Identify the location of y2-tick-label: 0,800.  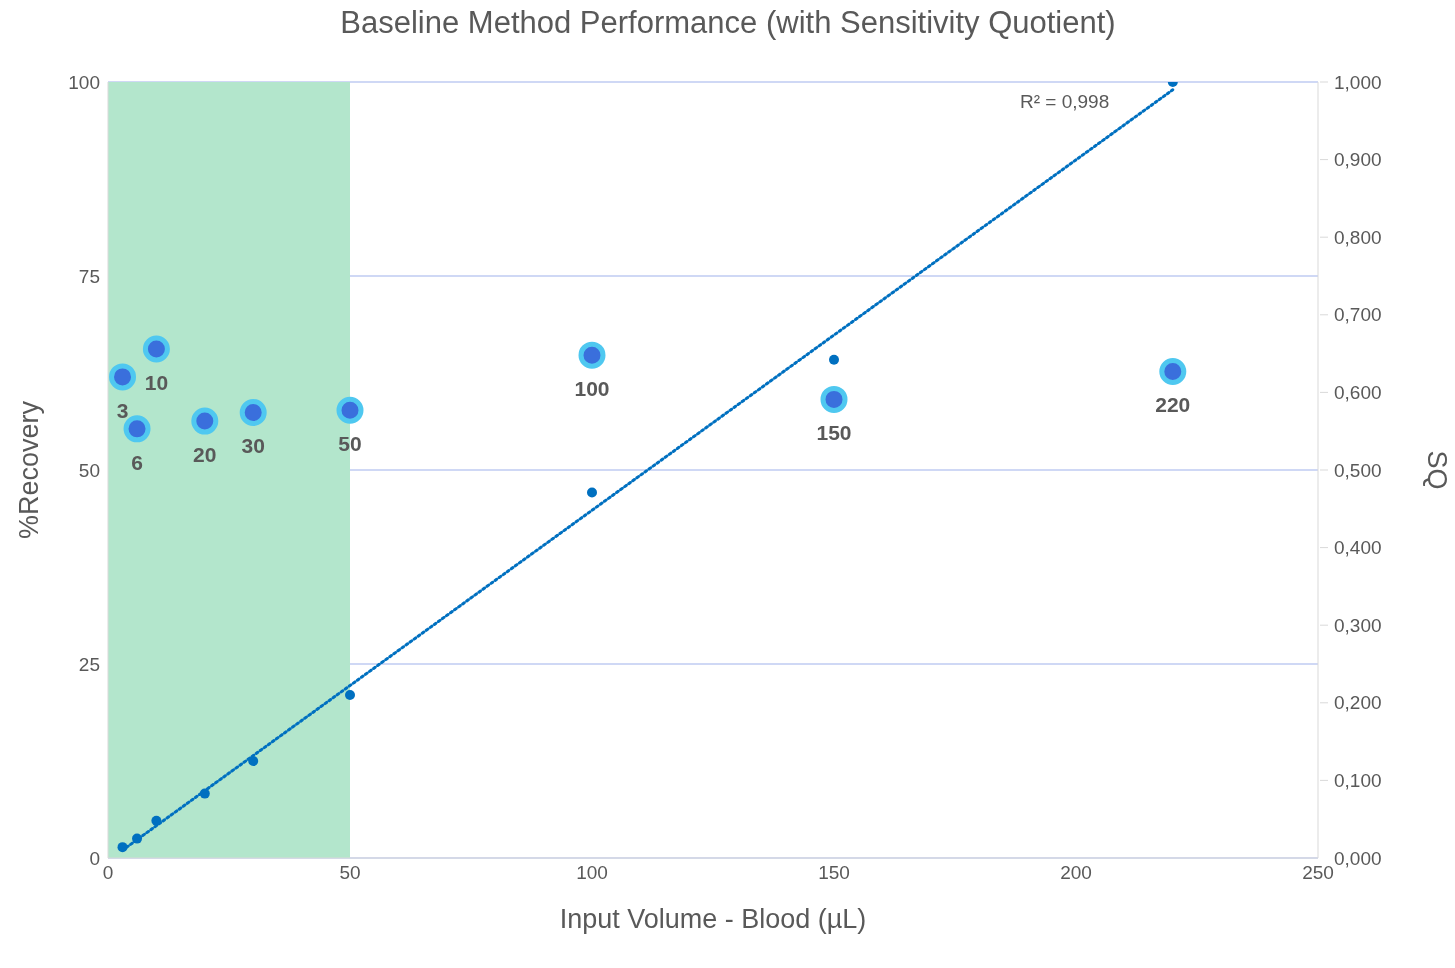
(1358, 237).